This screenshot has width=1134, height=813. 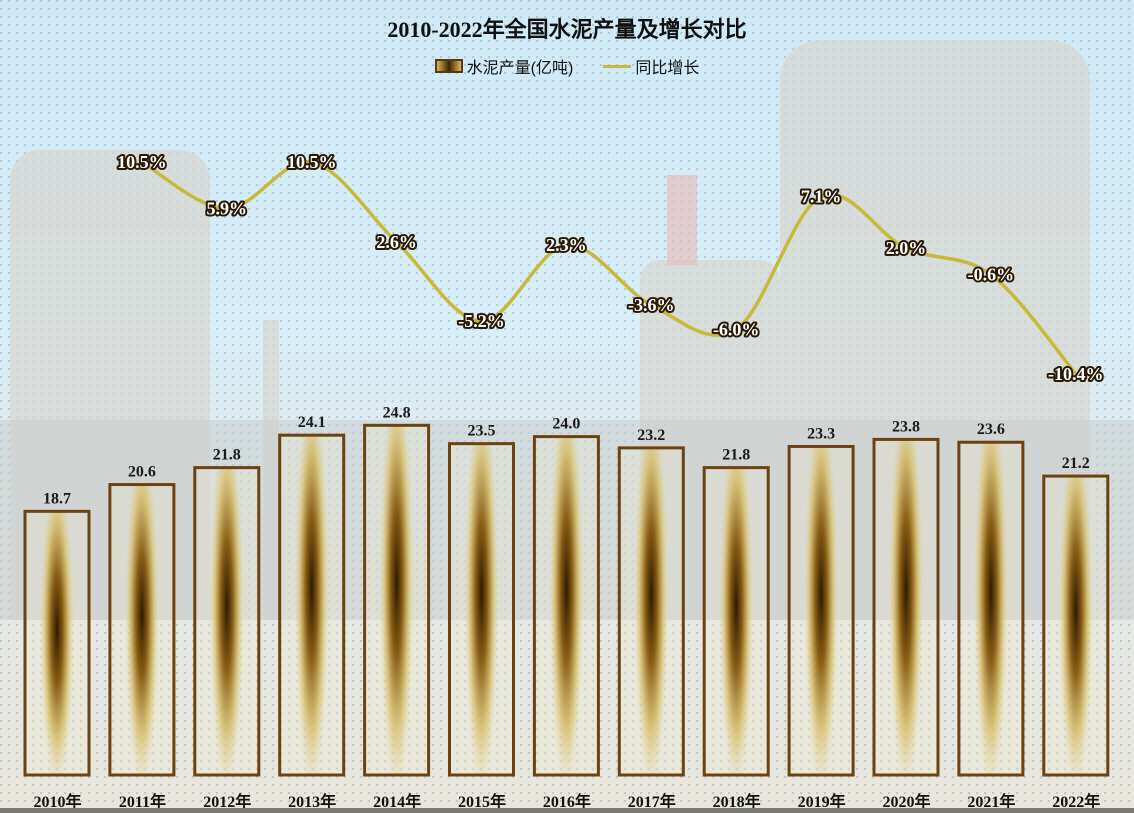 I want to click on x-tick-label: 2011年, so click(x=142, y=802).